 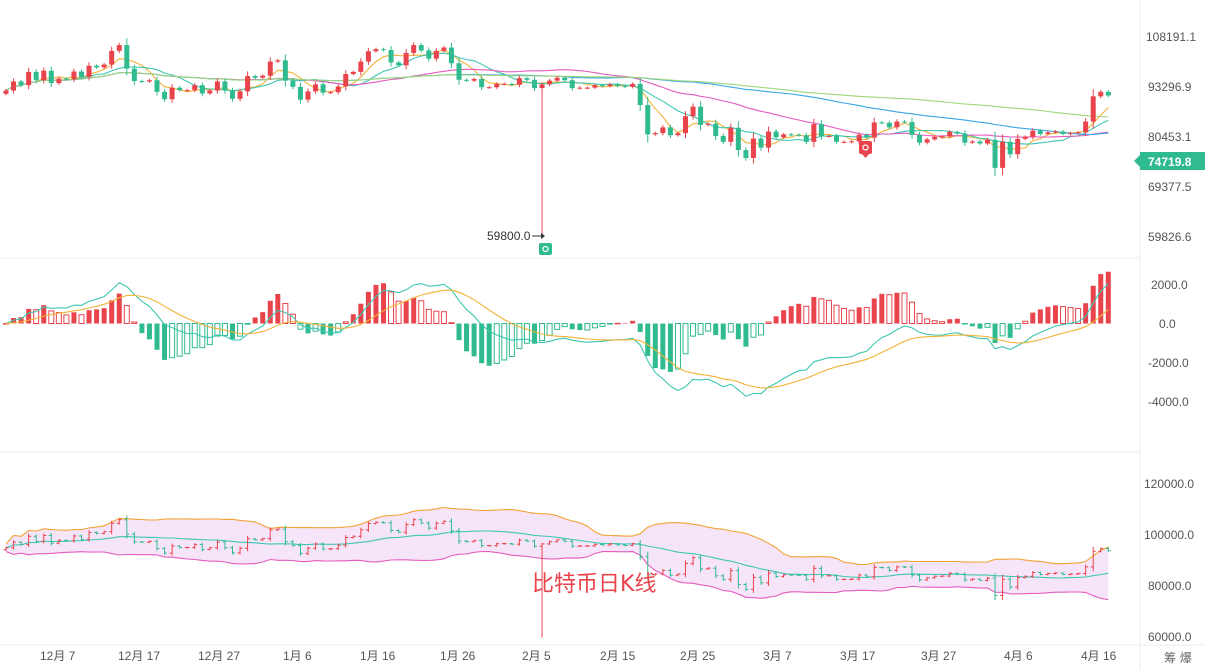 I want to click on bollinger-upper-line, so click(x=557, y=536).